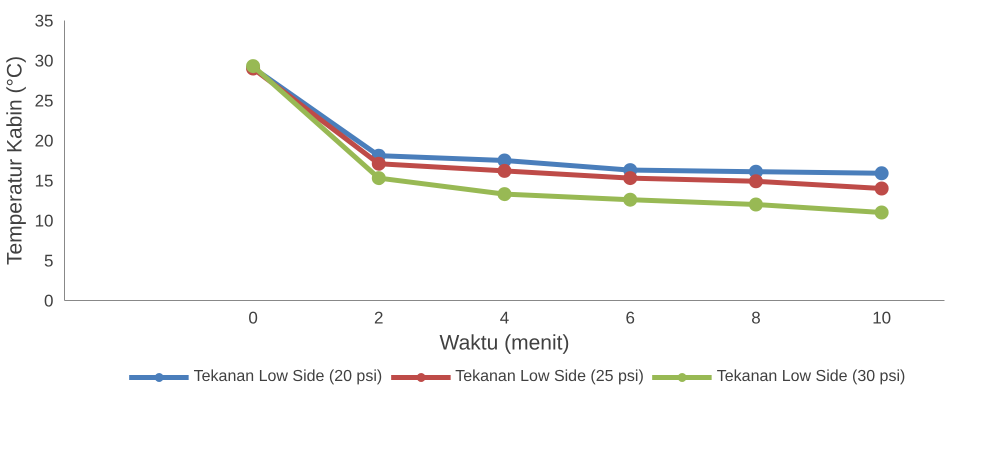 This screenshot has width=1000, height=463. Describe the element at coordinates (44, 141) in the screenshot. I see `y-tick-label: 20` at that location.